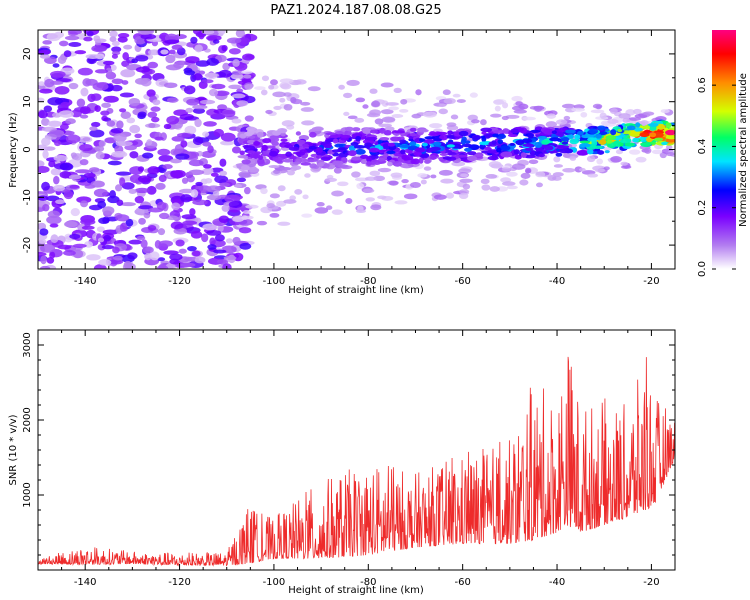 The height and width of the screenshot is (600, 750). What do you see at coordinates (702, 85) in the screenshot?
I see `colorbar-tick-label: 0.6` at bounding box center [702, 85].